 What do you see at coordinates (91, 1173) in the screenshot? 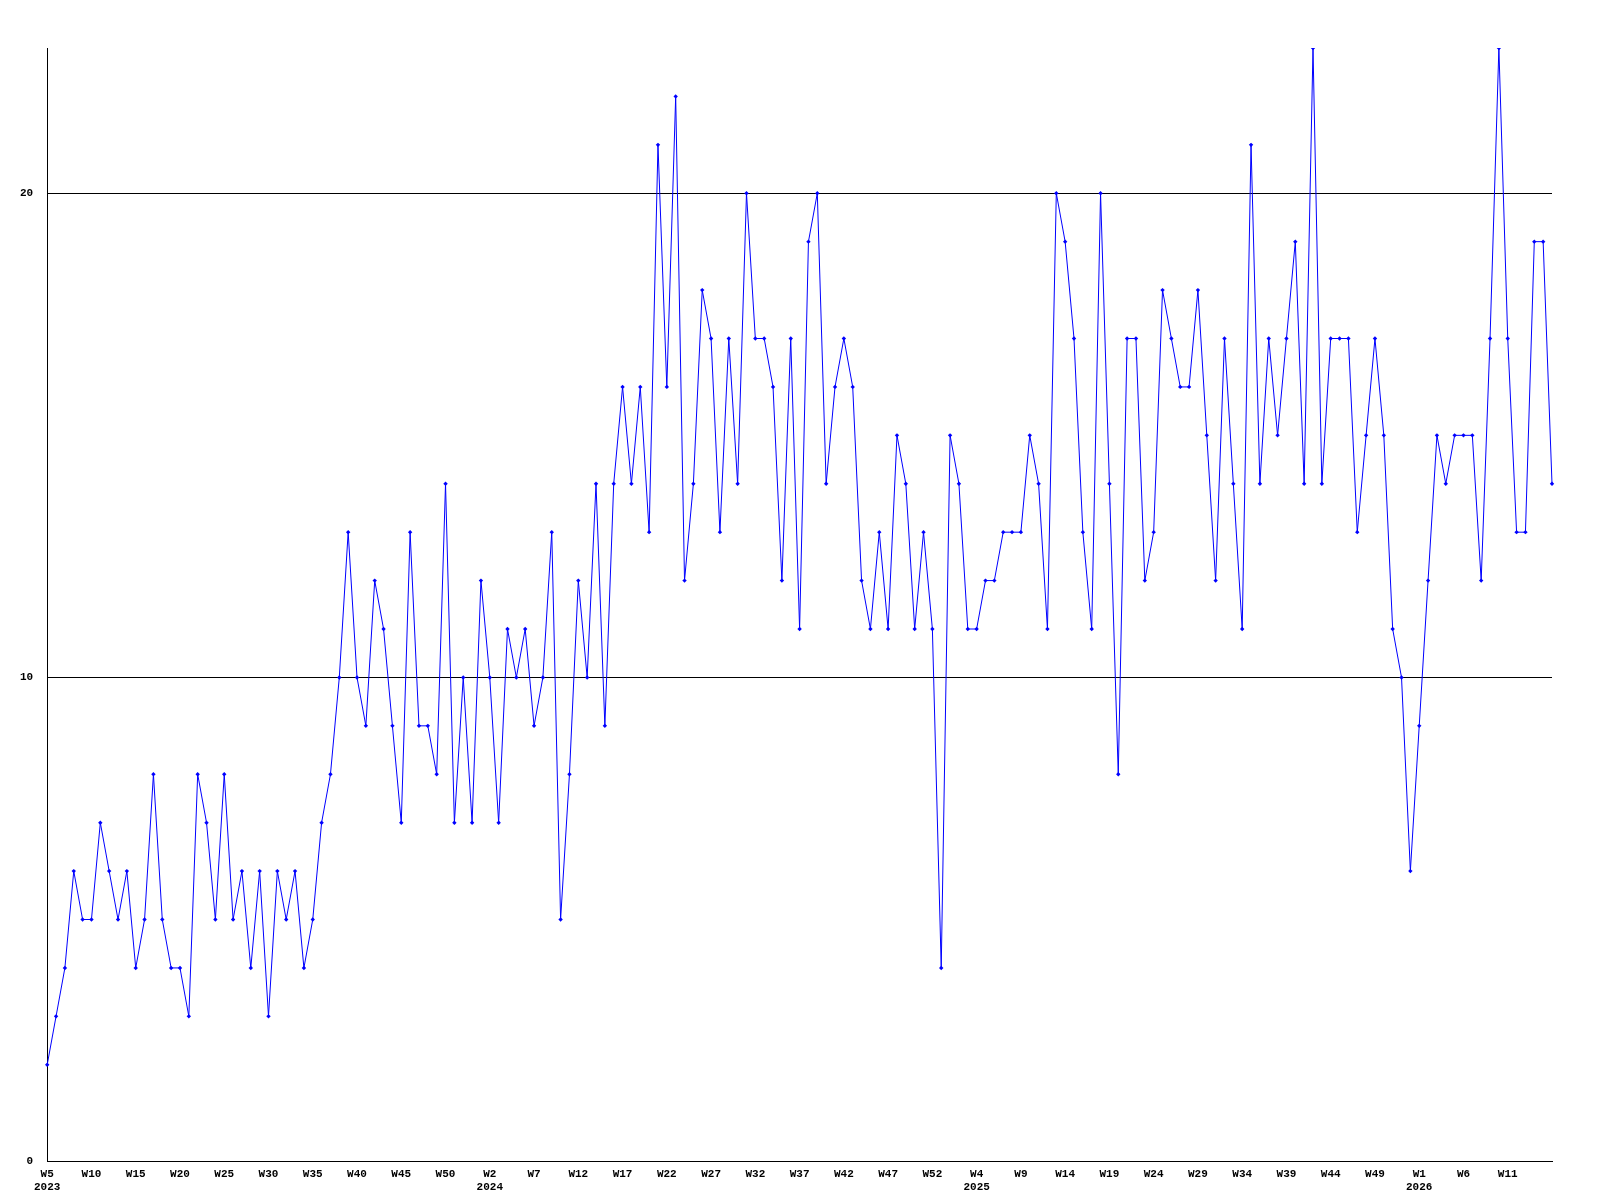
I see `x-tick-label: W10` at bounding box center [91, 1173].